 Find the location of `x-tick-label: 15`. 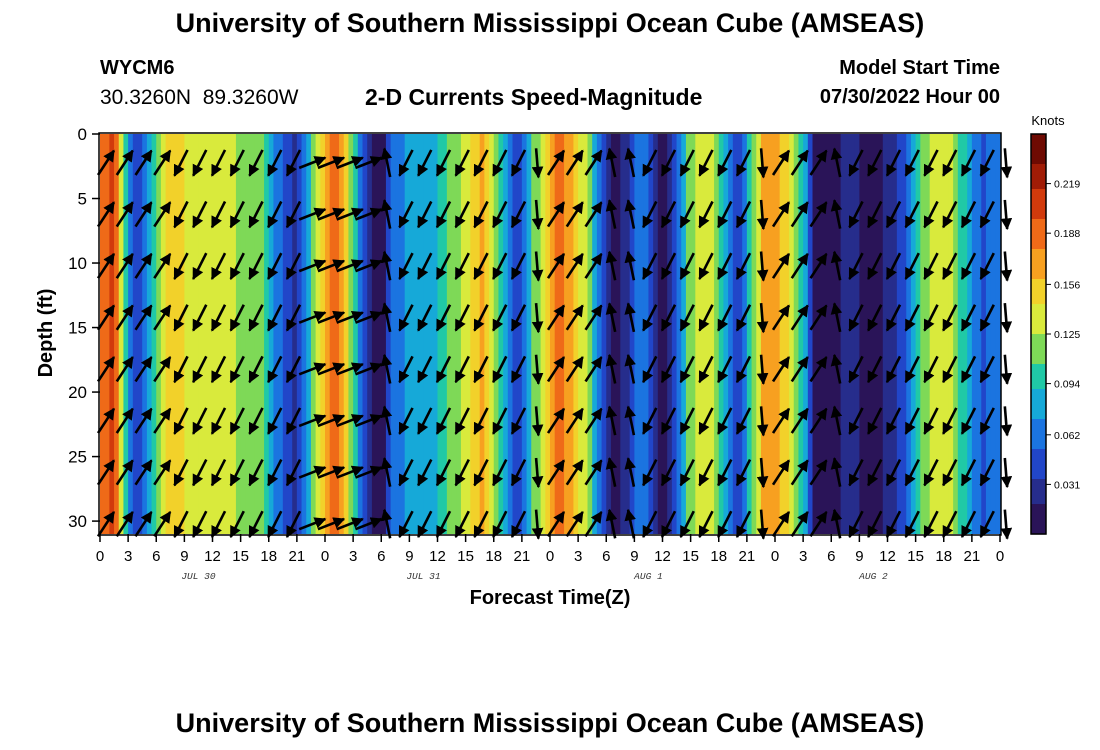

x-tick-label: 15 is located at coordinates (915, 556).